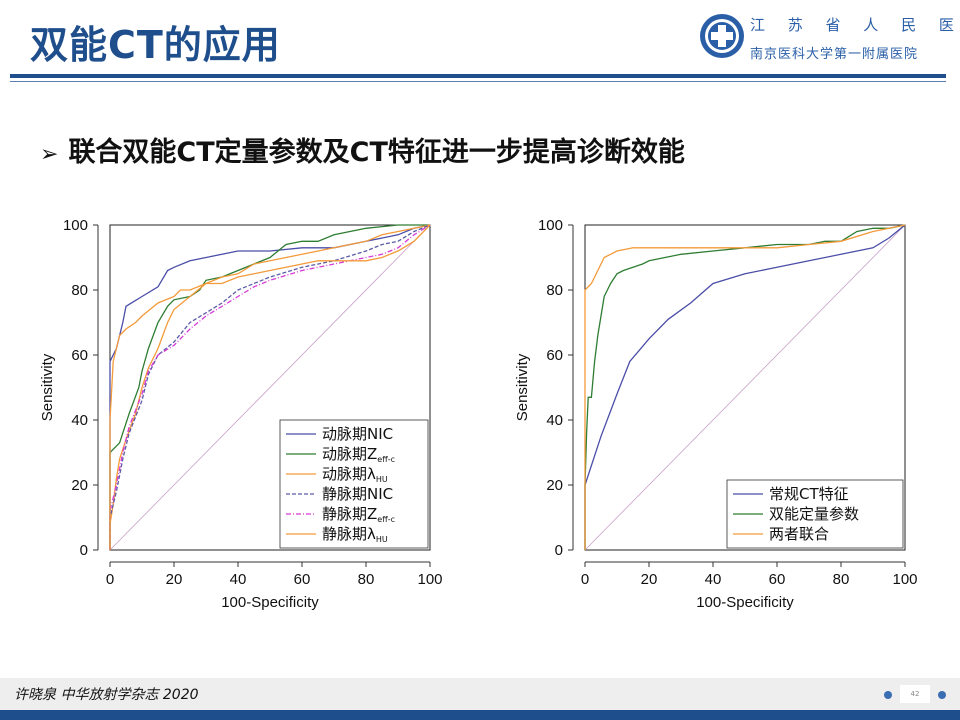  What do you see at coordinates (480, 715) in the screenshot?
I see `footer-strip` at bounding box center [480, 715].